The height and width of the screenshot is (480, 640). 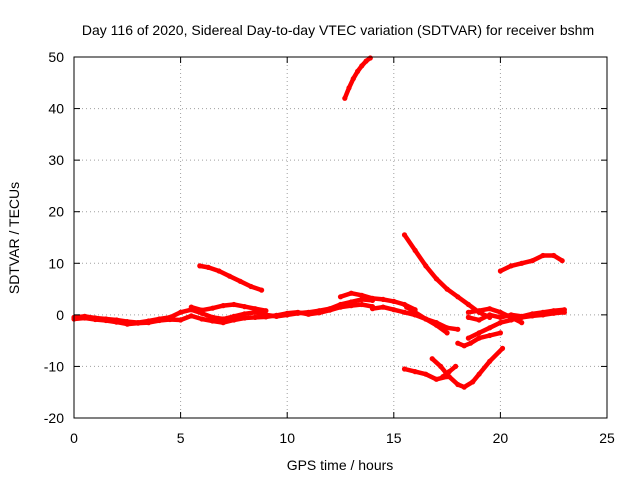 I want to click on y-axis-label: SDTVAR / TECUs, so click(x=14, y=238).